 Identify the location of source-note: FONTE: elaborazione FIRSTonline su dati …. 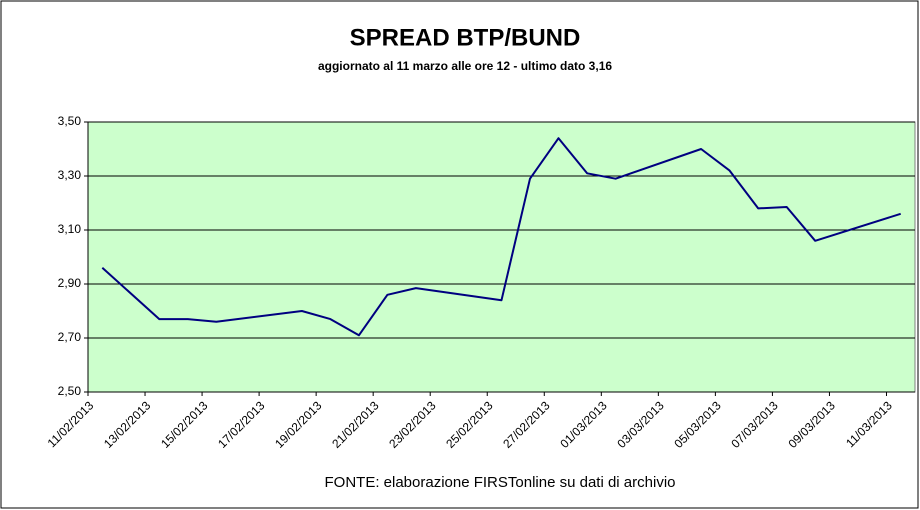
(500, 482).